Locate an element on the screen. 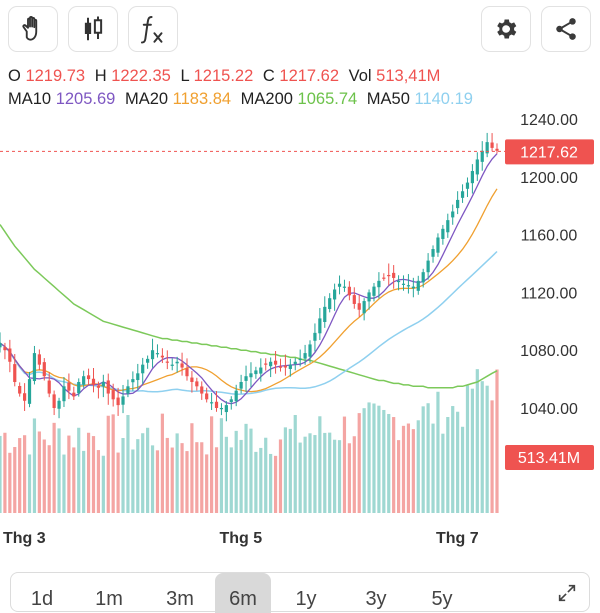  share-button is located at coordinates (566, 29).